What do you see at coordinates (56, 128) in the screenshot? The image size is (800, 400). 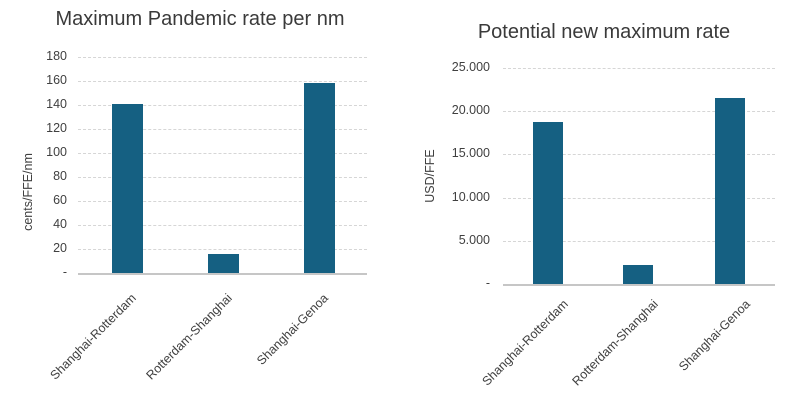 I see `y-tick-label: 120` at bounding box center [56, 128].